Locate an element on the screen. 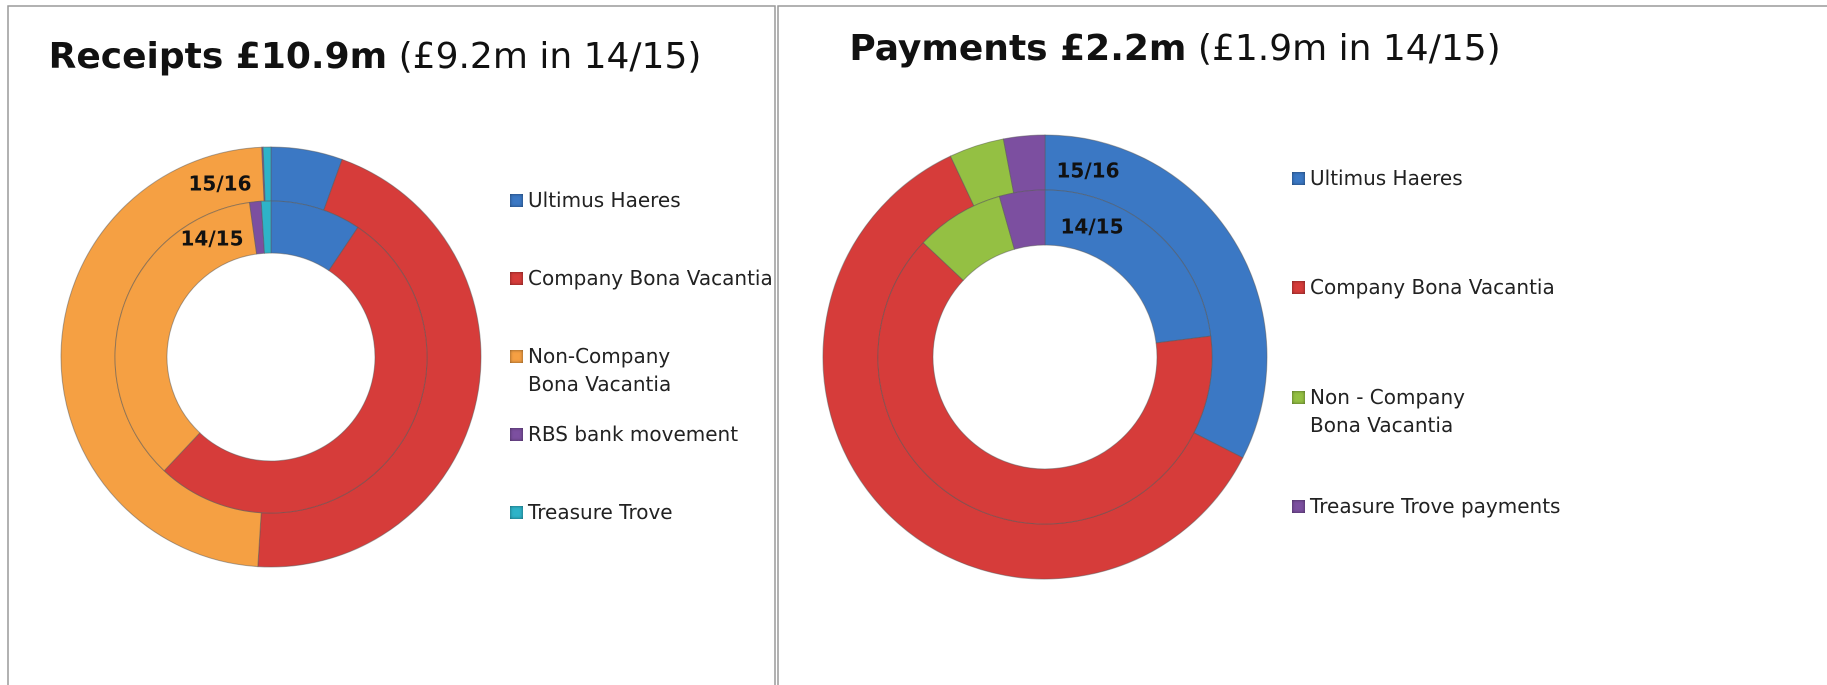 The image size is (1827, 685). legend-item: Non - Company Bona Vacantia is located at coordinates (1399, 411).